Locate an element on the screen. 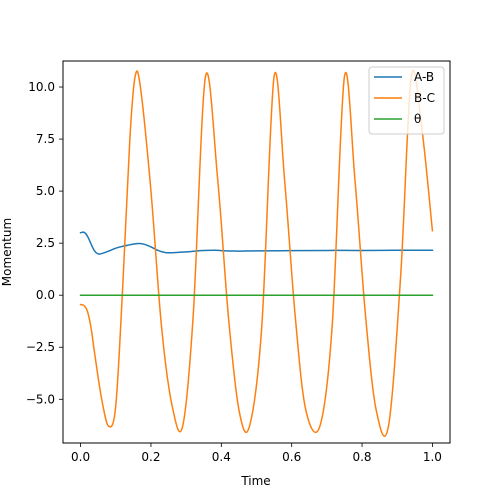 This screenshot has height=500, width=500. legend: A-B B-C θ is located at coordinates (406, 100).